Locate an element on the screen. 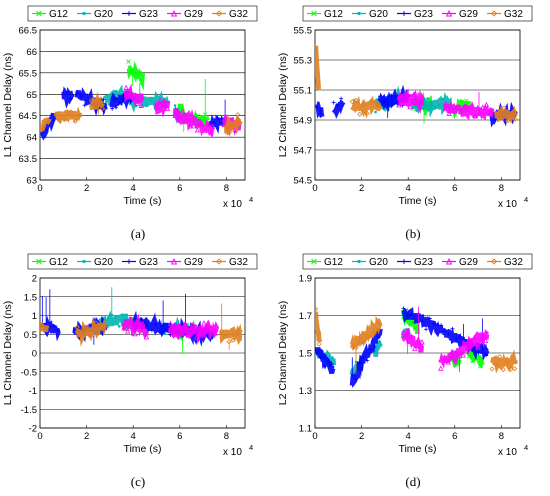 This screenshot has width=550, height=496. legend-label: G23 is located at coordinates (423, 14).